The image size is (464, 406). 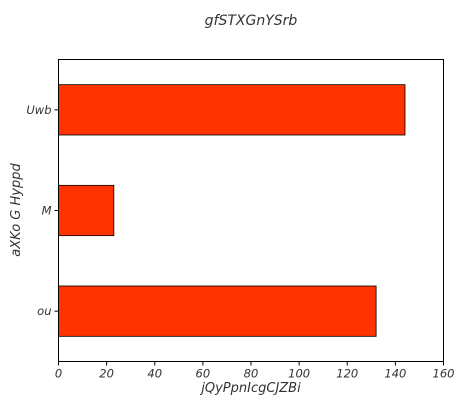 I want to click on x-tick-label: 40, so click(x=154, y=374).